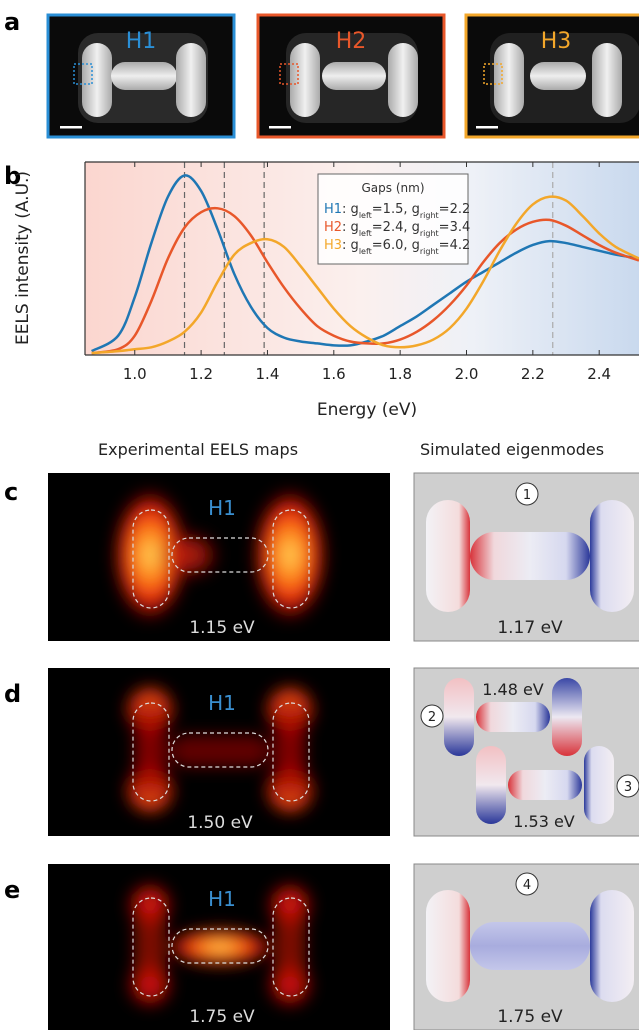  I want to click on map-title-c: H1, so click(222, 508).